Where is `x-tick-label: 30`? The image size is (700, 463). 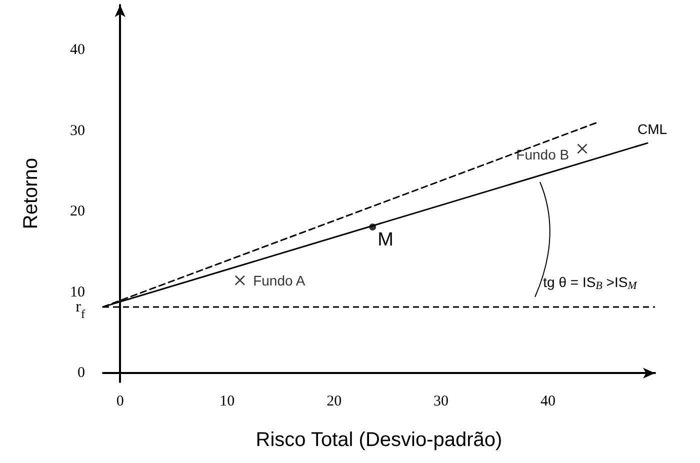
x-tick-label: 30 is located at coordinates (441, 402).